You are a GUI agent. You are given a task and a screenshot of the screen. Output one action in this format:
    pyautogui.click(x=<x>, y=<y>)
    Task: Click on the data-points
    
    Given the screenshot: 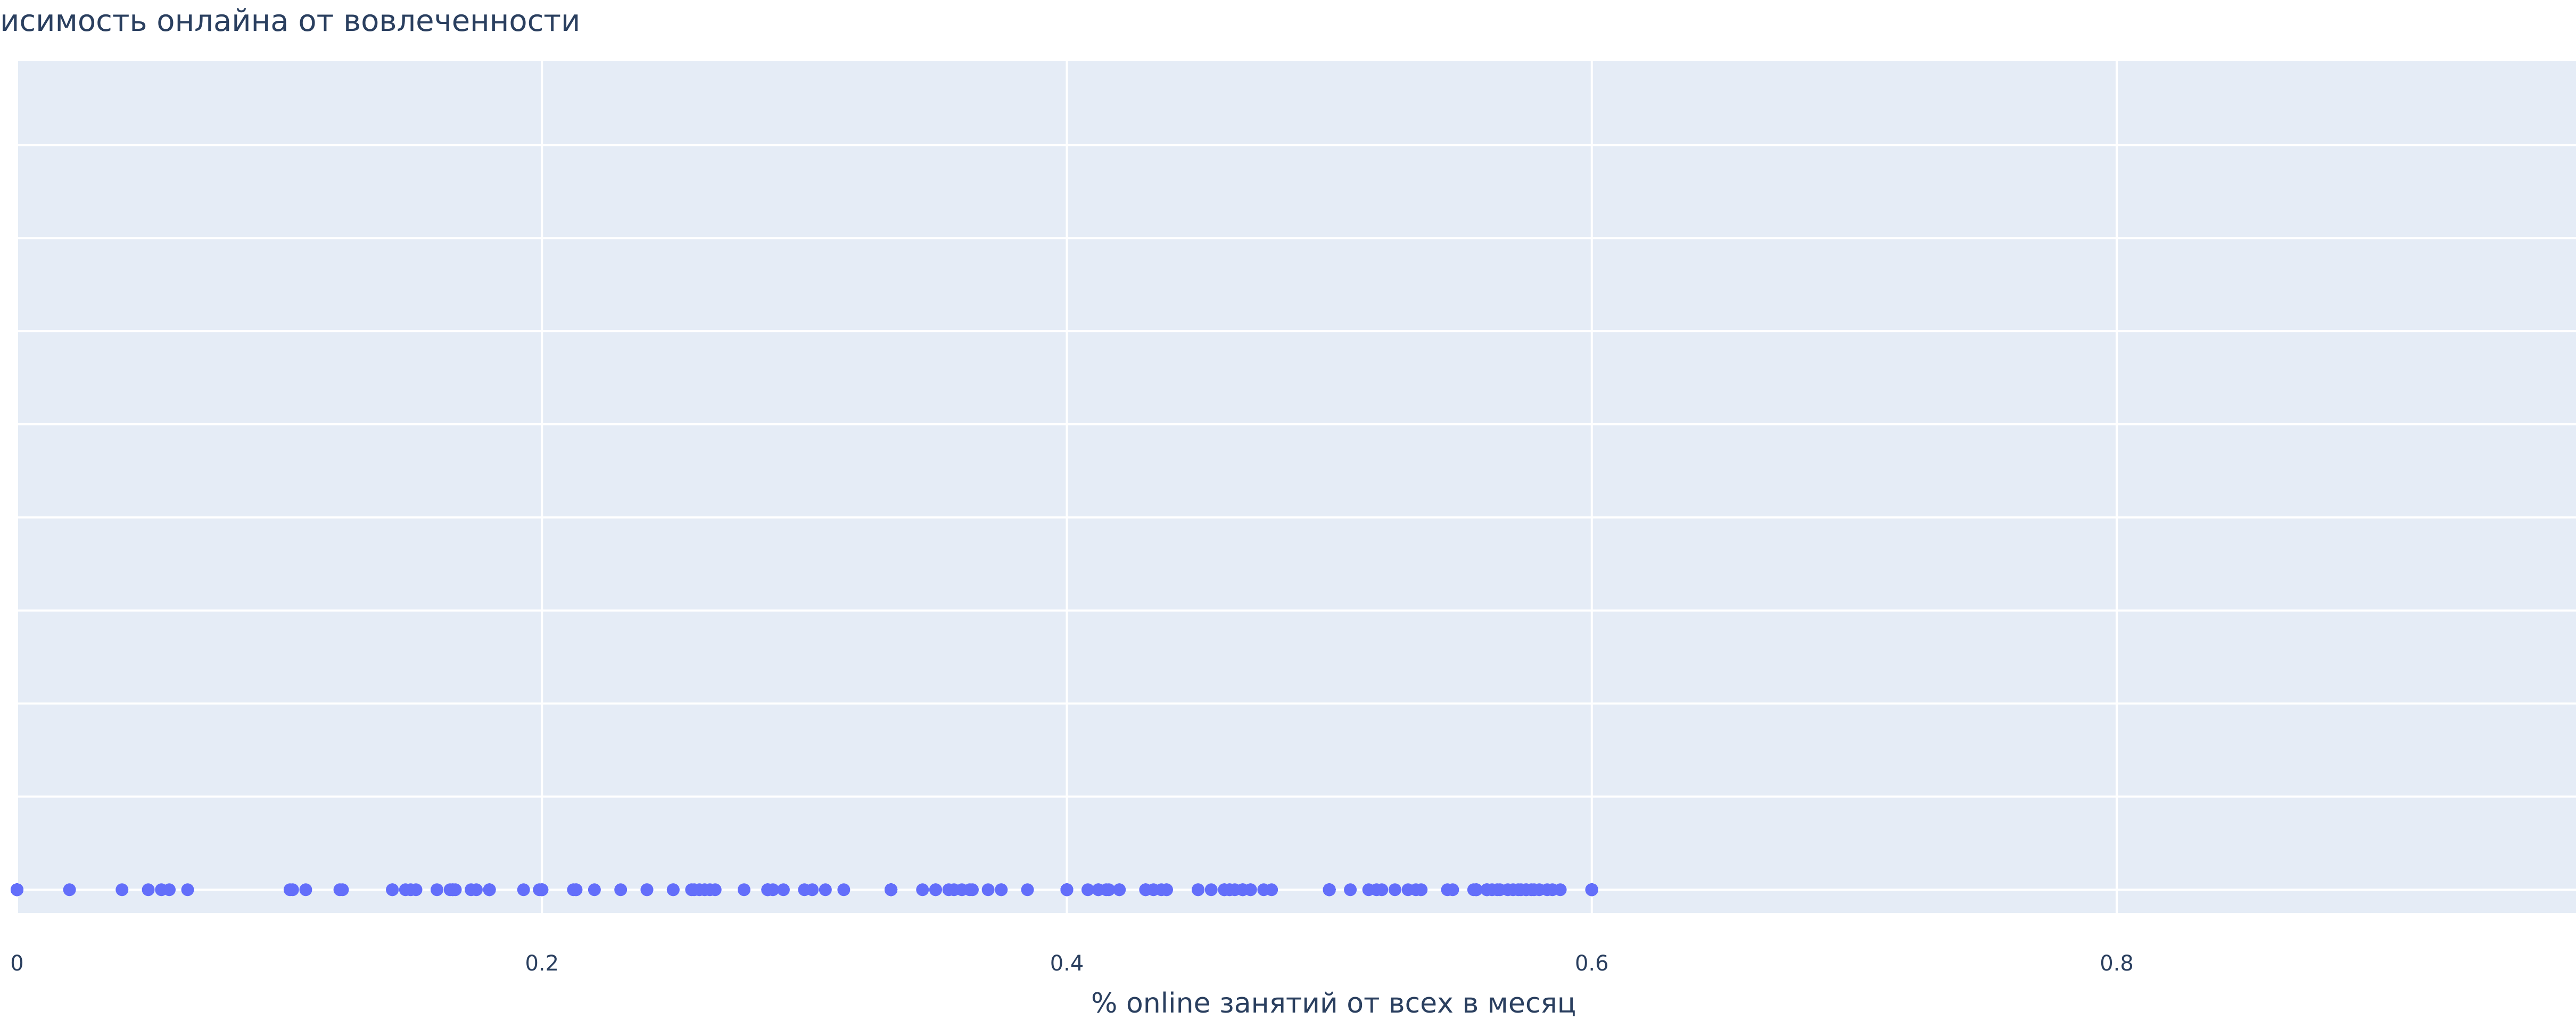 What is the action you would take?
    pyautogui.click(x=804, y=890)
    